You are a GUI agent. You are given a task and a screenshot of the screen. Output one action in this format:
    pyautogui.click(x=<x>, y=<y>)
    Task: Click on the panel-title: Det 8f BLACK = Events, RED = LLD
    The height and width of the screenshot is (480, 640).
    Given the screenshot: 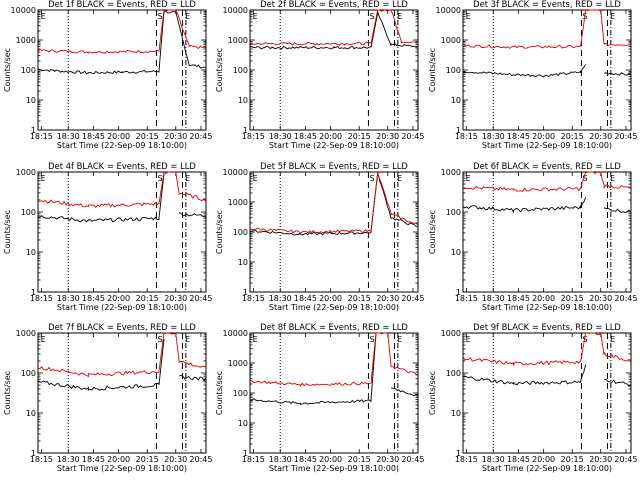 What is the action you would take?
    pyautogui.click(x=334, y=327)
    